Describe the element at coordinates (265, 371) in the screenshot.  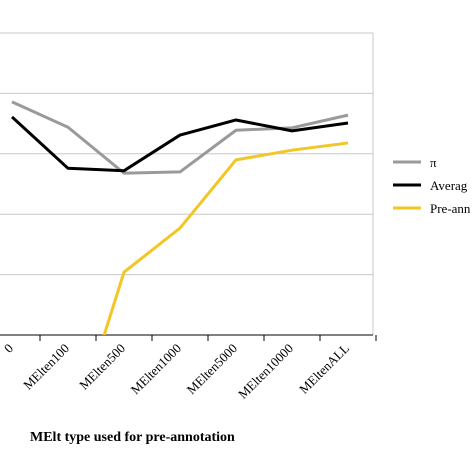
I see `x-tick-label: MElten10000` at that location.